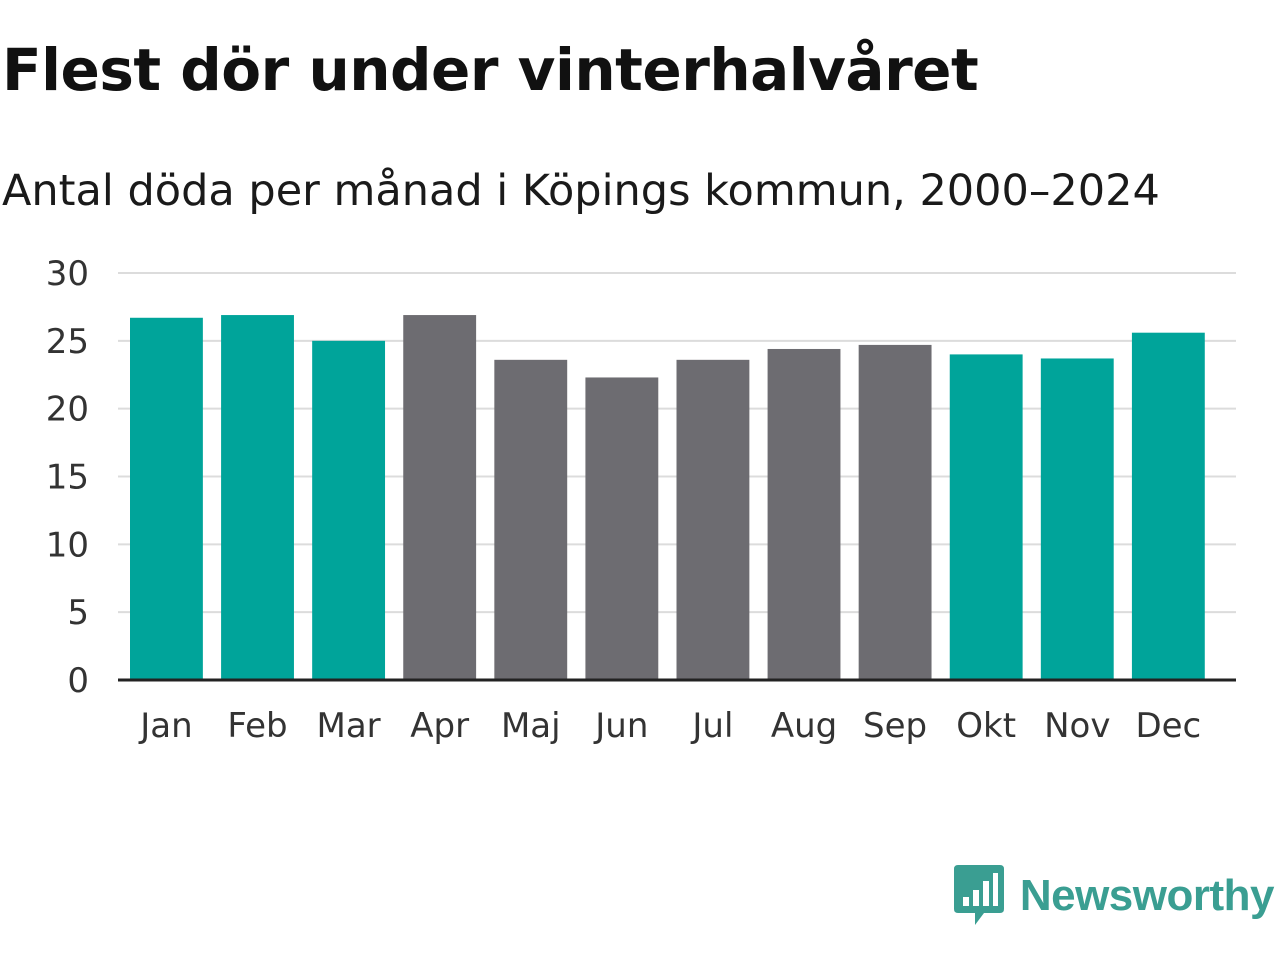 The height and width of the screenshot is (960, 1280). Describe the element at coordinates (257, 497) in the screenshot. I see `bar-feb` at that location.